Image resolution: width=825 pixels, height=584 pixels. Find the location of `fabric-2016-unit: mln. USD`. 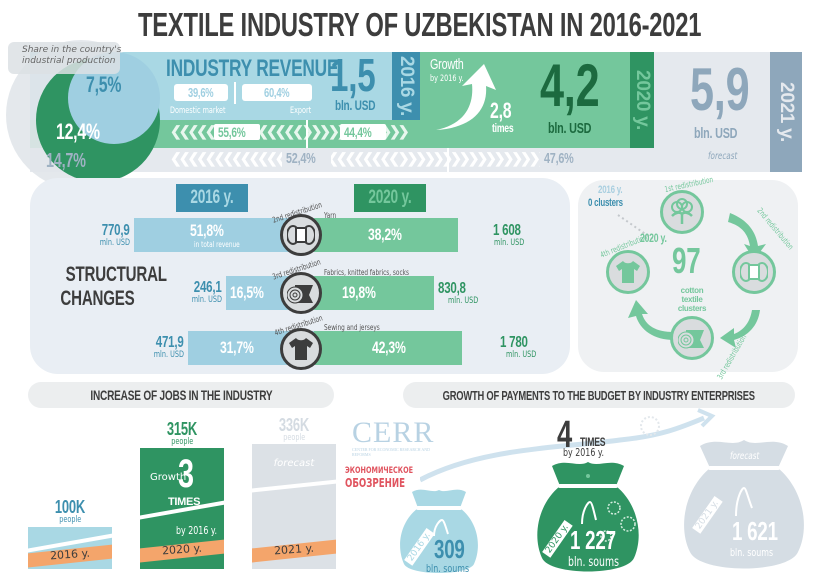

fabric-2016-unit: mln. USD is located at coordinates (206, 300).